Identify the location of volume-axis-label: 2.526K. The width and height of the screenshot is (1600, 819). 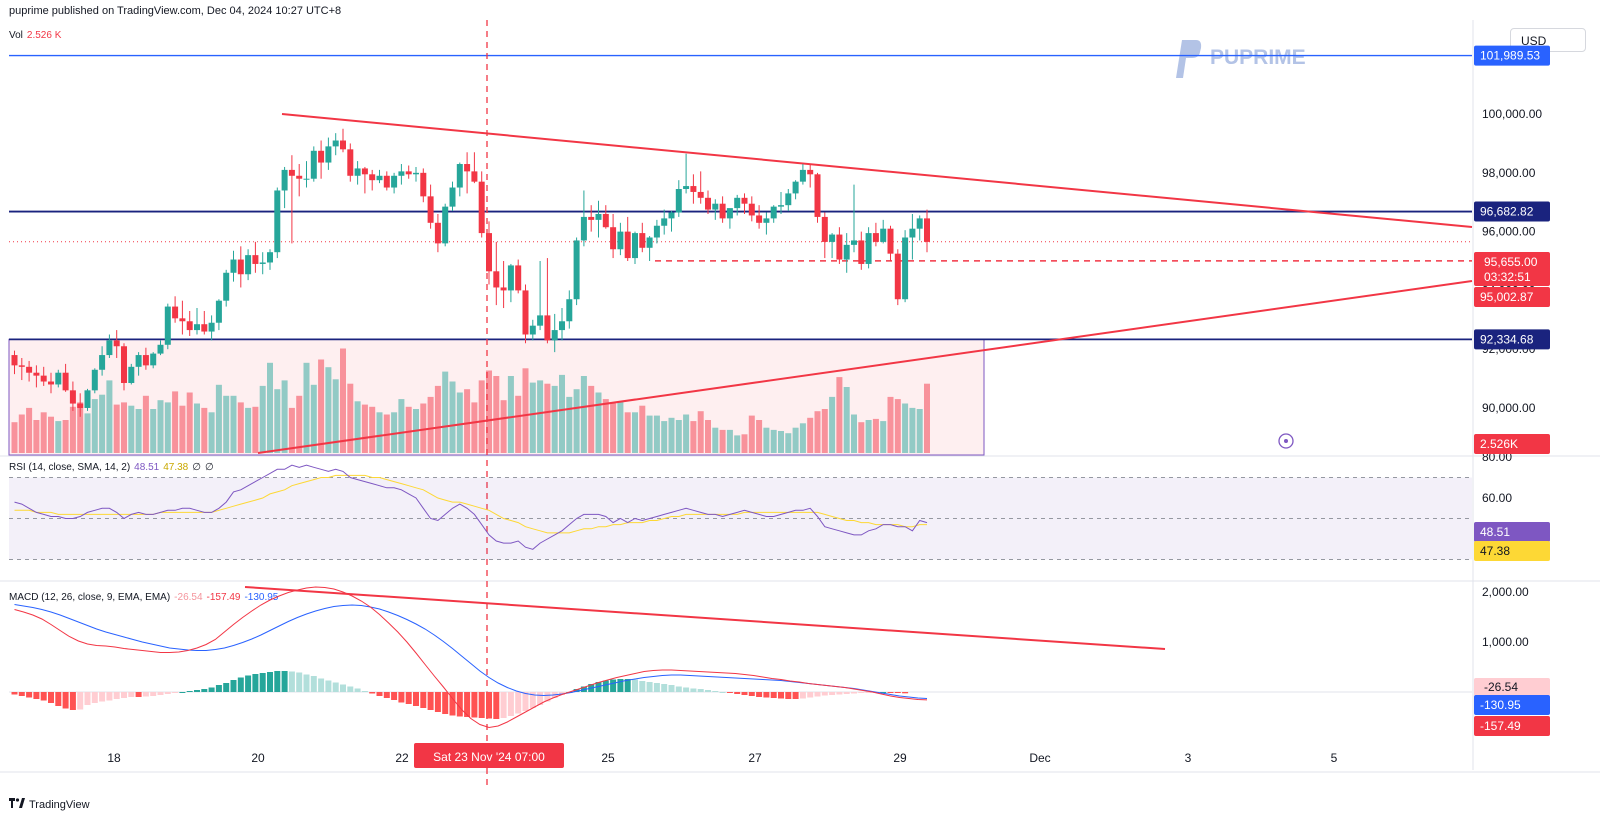
(1499, 444).